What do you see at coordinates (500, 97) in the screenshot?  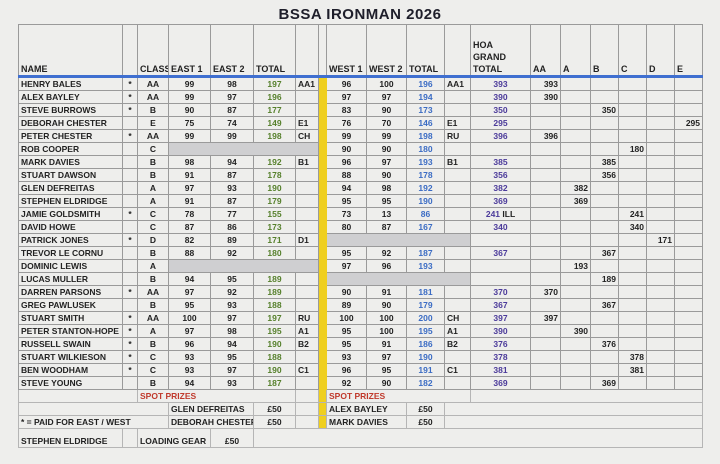 I see `grand-total: 390` at bounding box center [500, 97].